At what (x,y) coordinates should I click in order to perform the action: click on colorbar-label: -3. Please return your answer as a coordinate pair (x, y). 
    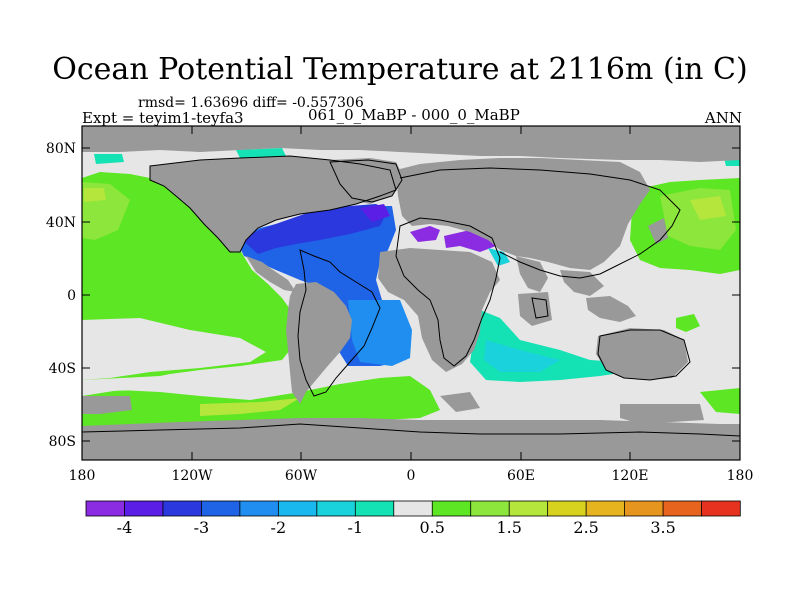
    Looking at the image, I should click on (202, 527).